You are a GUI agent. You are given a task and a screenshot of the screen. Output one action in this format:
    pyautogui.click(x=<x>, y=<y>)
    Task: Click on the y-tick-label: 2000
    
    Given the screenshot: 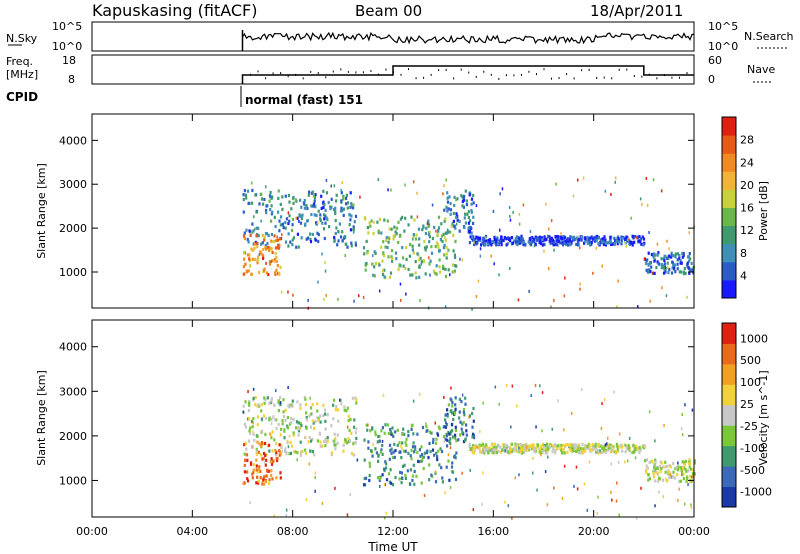 What is the action you would take?
    pyautogui.click(x=73, y=228)
    